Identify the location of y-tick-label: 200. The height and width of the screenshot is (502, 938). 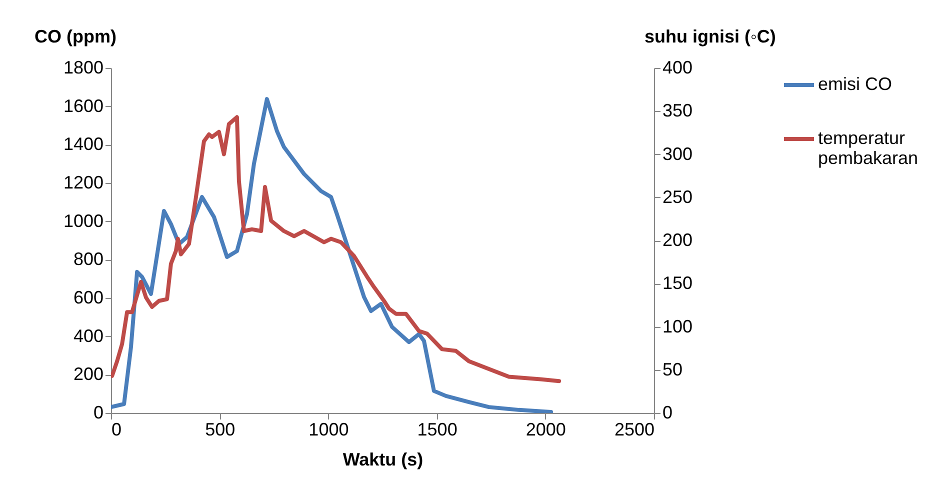
(88, 374).